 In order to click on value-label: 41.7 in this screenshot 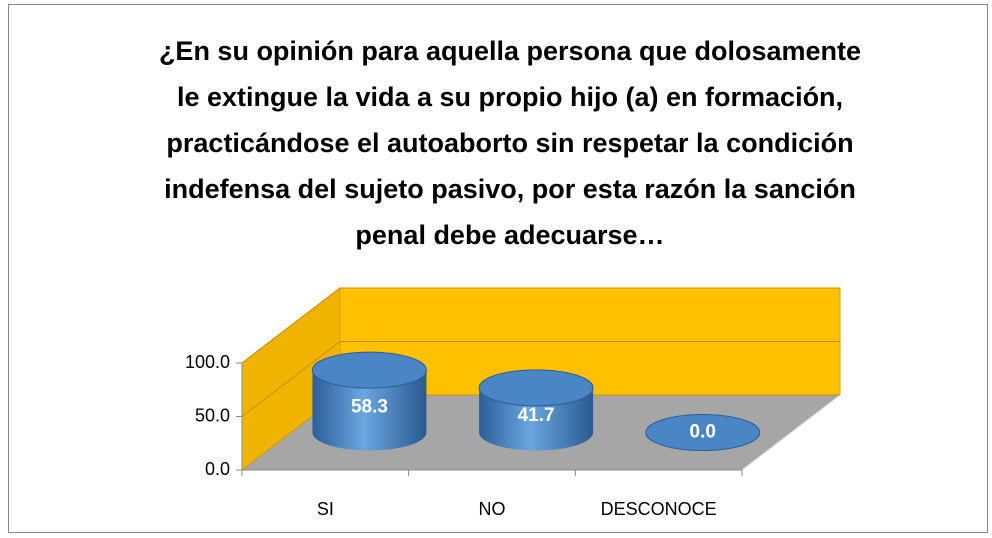, I will do `click(536, 415)`.